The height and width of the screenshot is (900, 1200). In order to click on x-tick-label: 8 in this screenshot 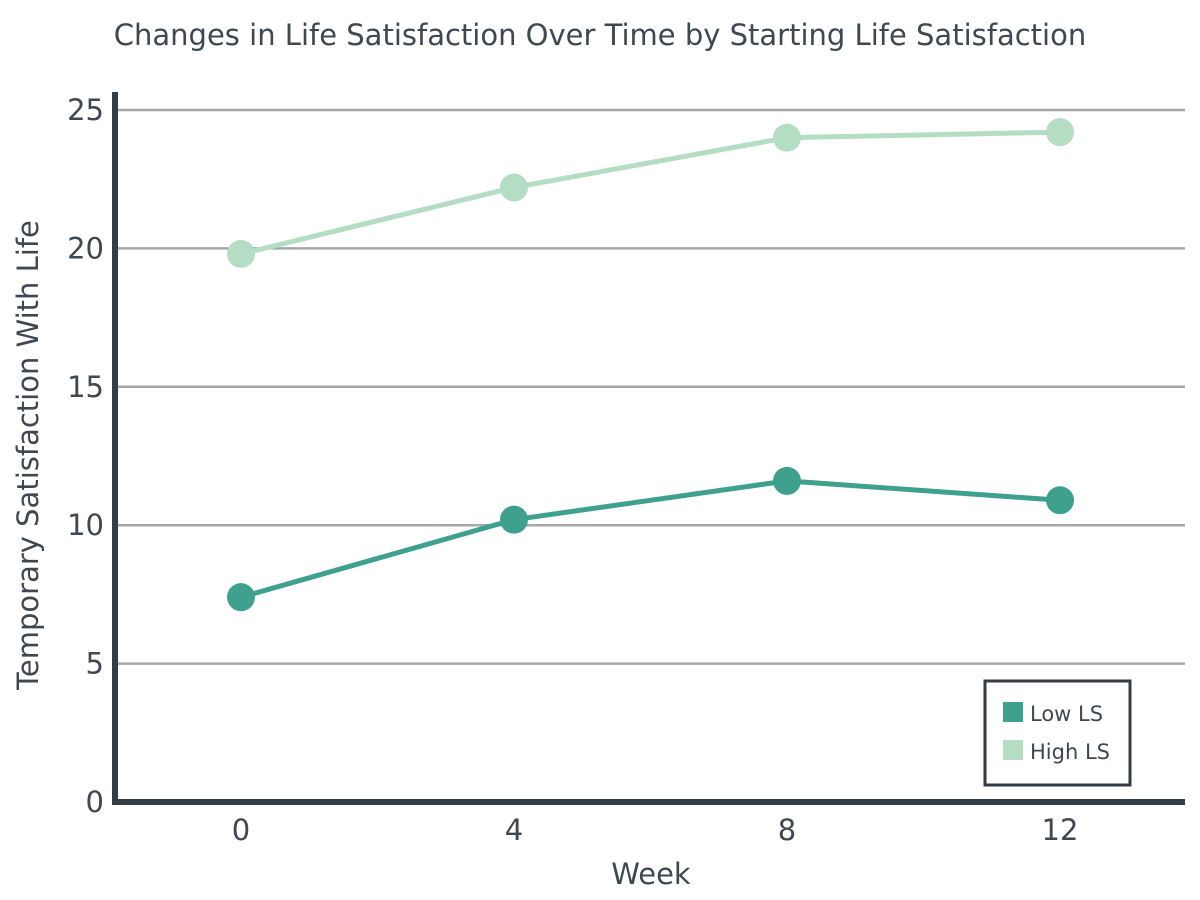, I will do `click(787, 830)`.